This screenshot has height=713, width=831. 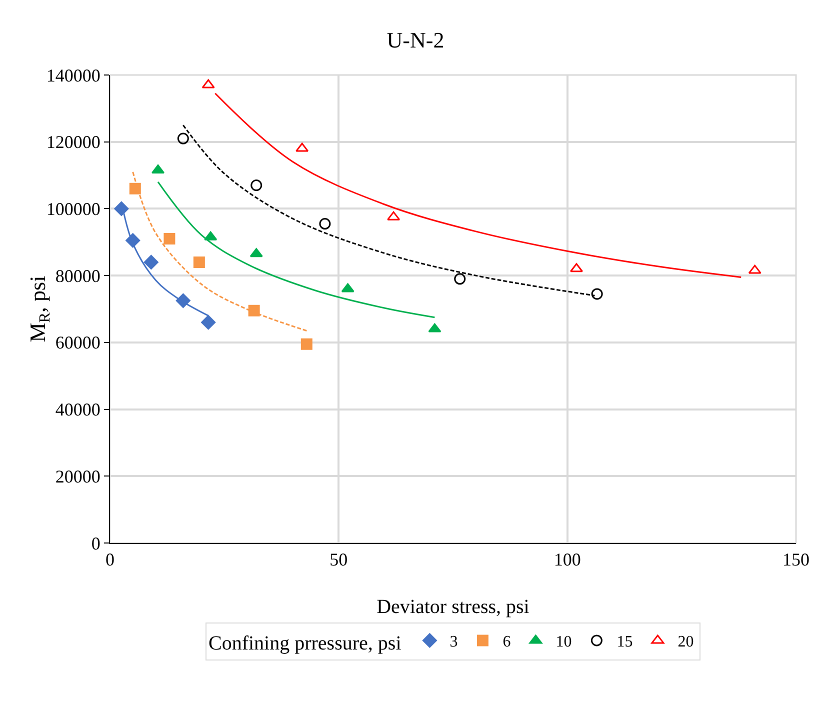 I want to click on y-tick-label: 120000, so click(x=73, y=142).